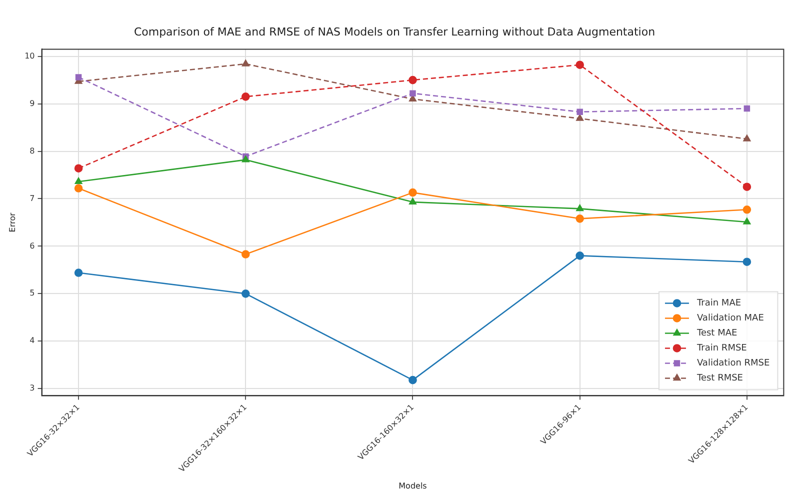 The image size is (789, 495). Describe the element at coordinates (29, 55) in the screenshot. I see `y-tick-label: 10` at that location.